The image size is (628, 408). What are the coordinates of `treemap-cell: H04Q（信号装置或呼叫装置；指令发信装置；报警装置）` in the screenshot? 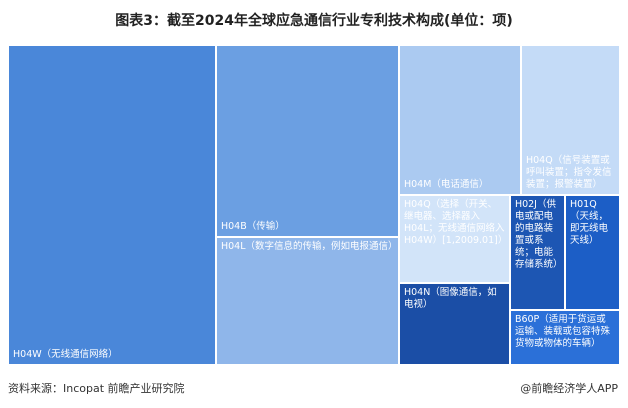 It's located at (570, 120).